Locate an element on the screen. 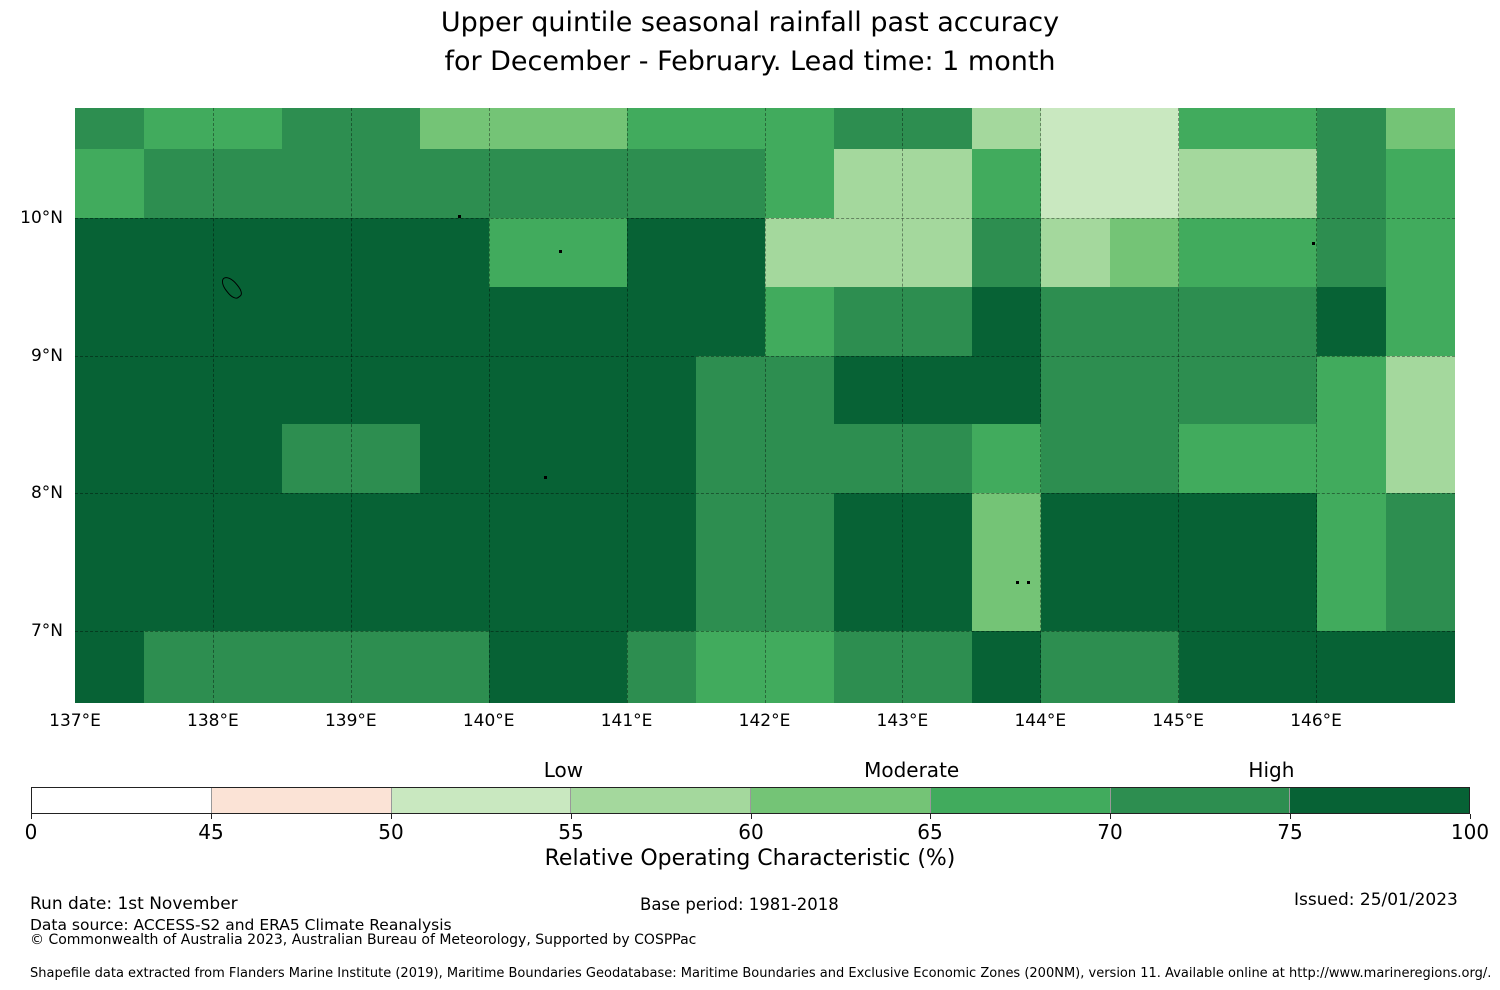  colorbar-tick-label: 60 is located at coordinates (751, 832).